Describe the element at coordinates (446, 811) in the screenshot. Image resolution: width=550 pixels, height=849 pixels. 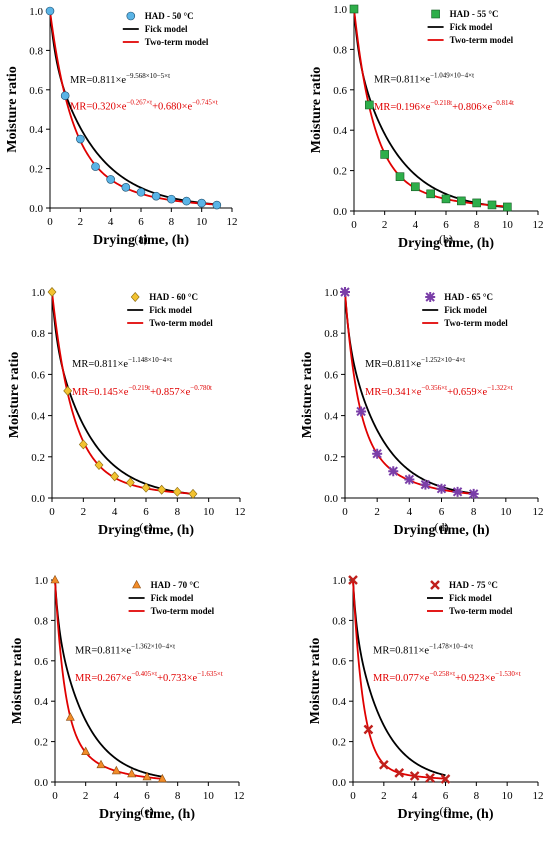
I see `panel-caption: (f)` at that location.